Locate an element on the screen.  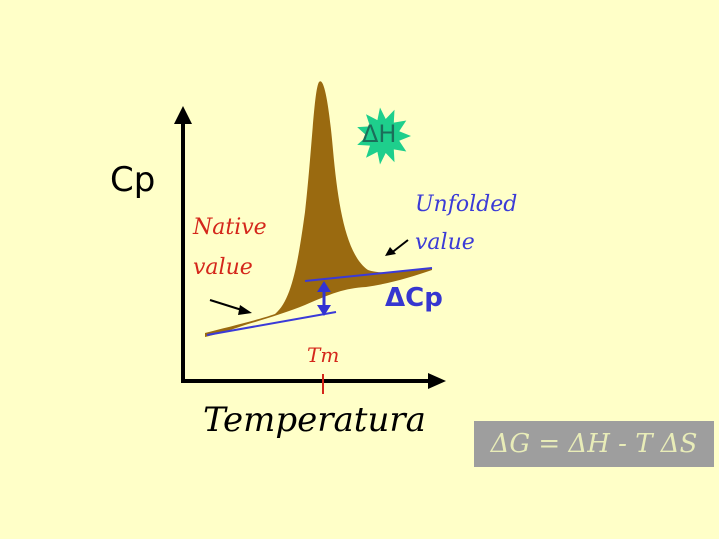
delta-cp-arrowhead-up is located at coordinates (324, 286).